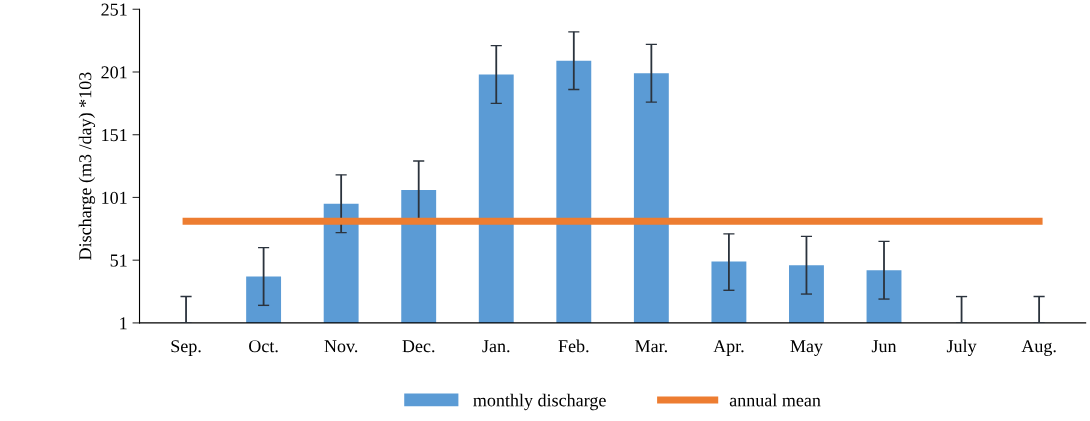  Describe the element at coordinates (418, 346) in the screenshot. I see `x-tick-label: Dec.` at that location.